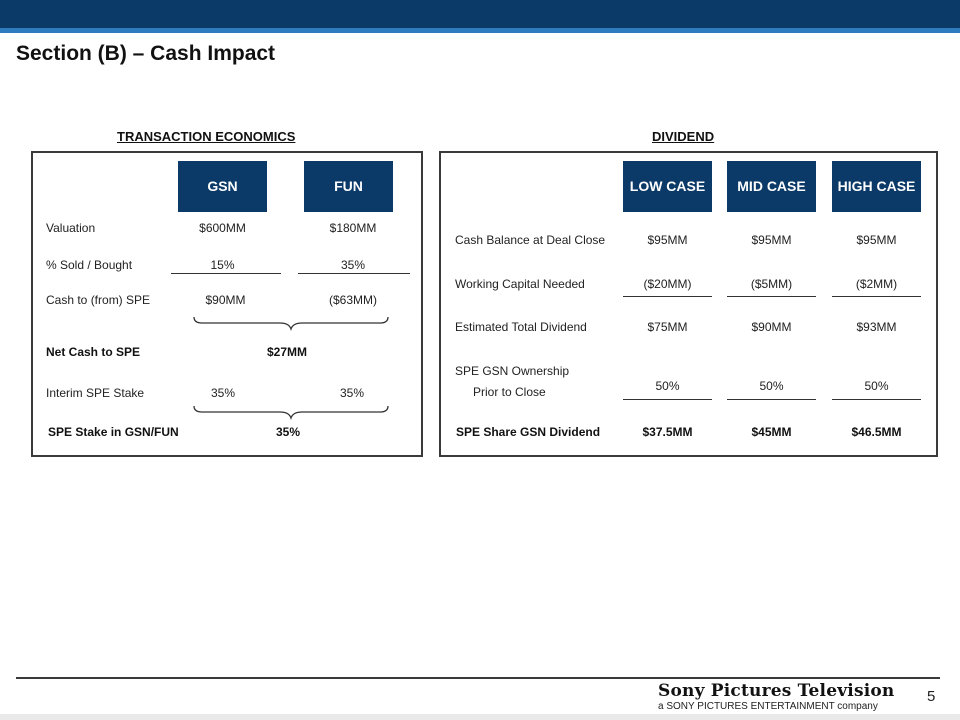 This screenshot has width=960, height=720. What do you see at coordinates (353, 265) in the screenshot?
I see `sold-bought-fun: 35%` at bounding box center [353, 265].